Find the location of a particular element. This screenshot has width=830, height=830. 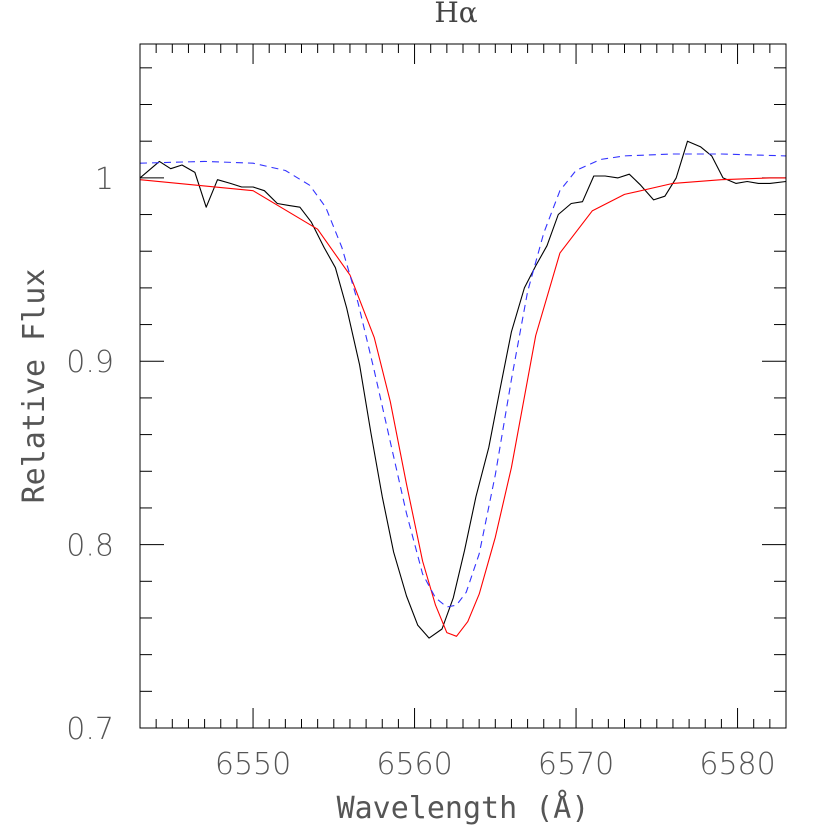

y-tick-label: 0.7 is located at coordinates (90, 729).